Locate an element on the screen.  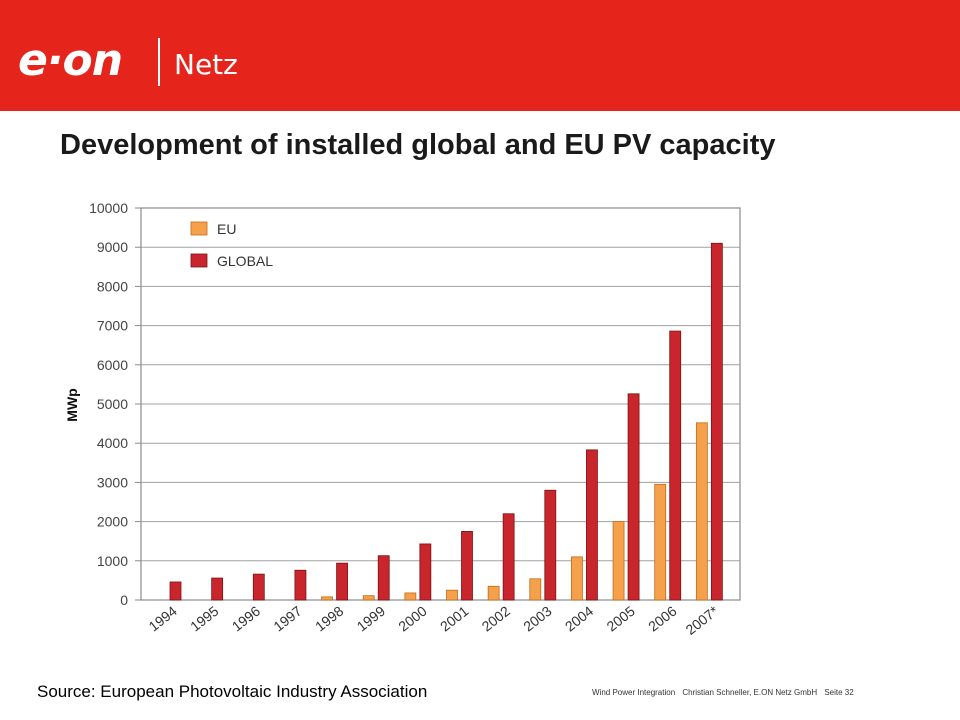
y-tick-label: 1000 is located at coordinates (112, 561).